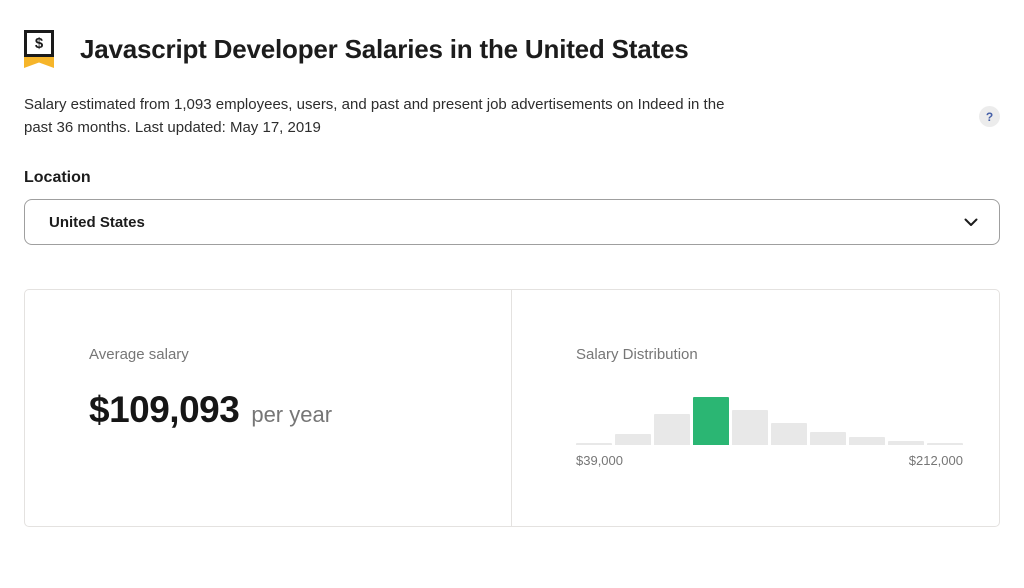 Image resolution: width=1024 pixels, height=588 pixels. I want to click on axis-min-label: $39,000, so click(599, 460).